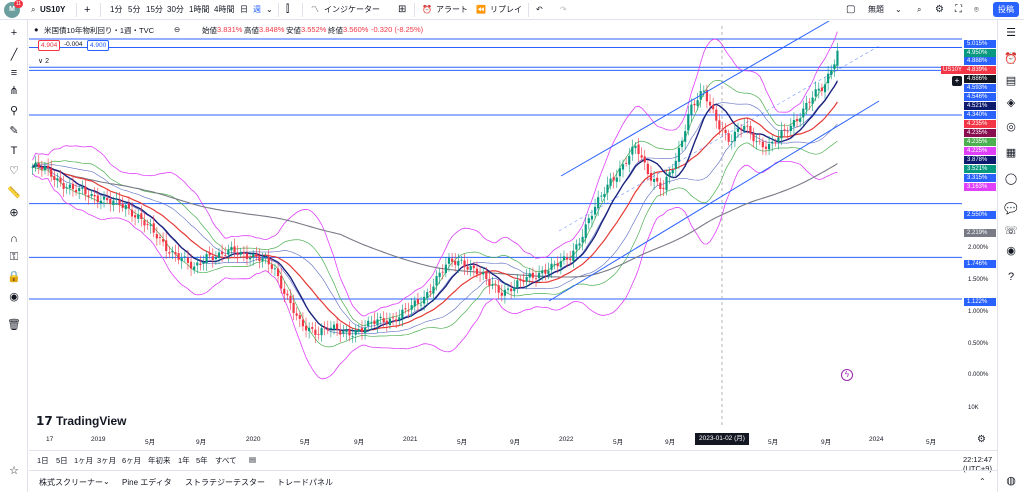 The width and height of the screenshot is (1024, 492). Describe the element at coordinates (402, 9) in the screenshot. I see `templates-grid-icon: ⊞` at that location.